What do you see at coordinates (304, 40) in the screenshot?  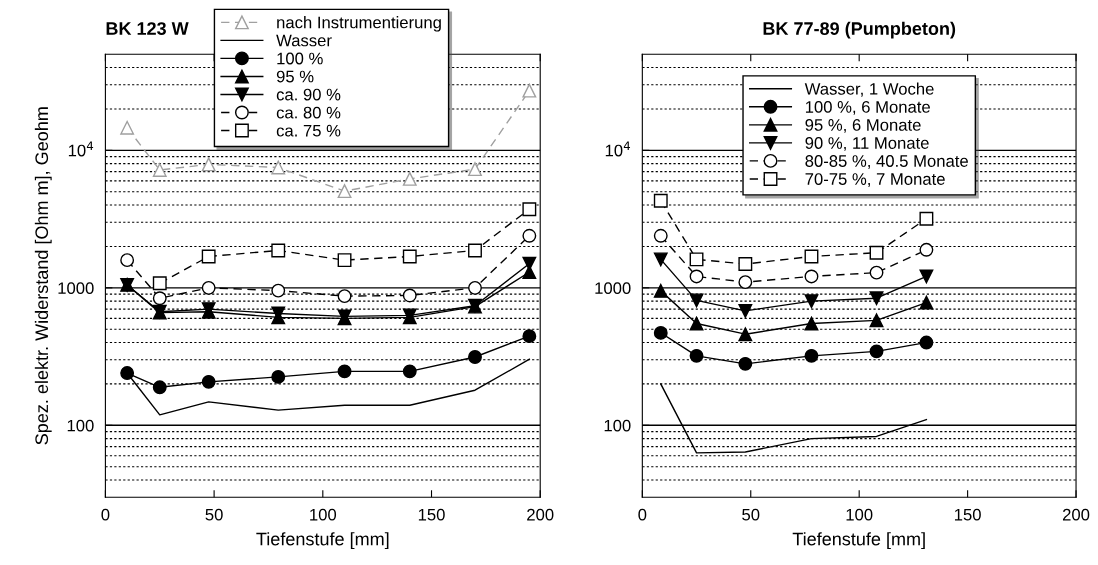 I see `legend-label: Wasser` at bounding box center [304, 40].